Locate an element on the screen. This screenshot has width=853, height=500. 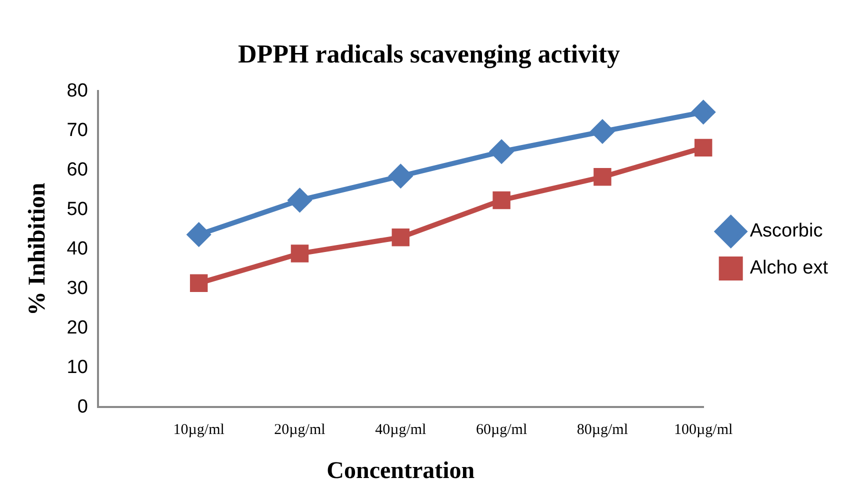
x-tick-label: 40µg/ml is located at coordinates (400, 430).